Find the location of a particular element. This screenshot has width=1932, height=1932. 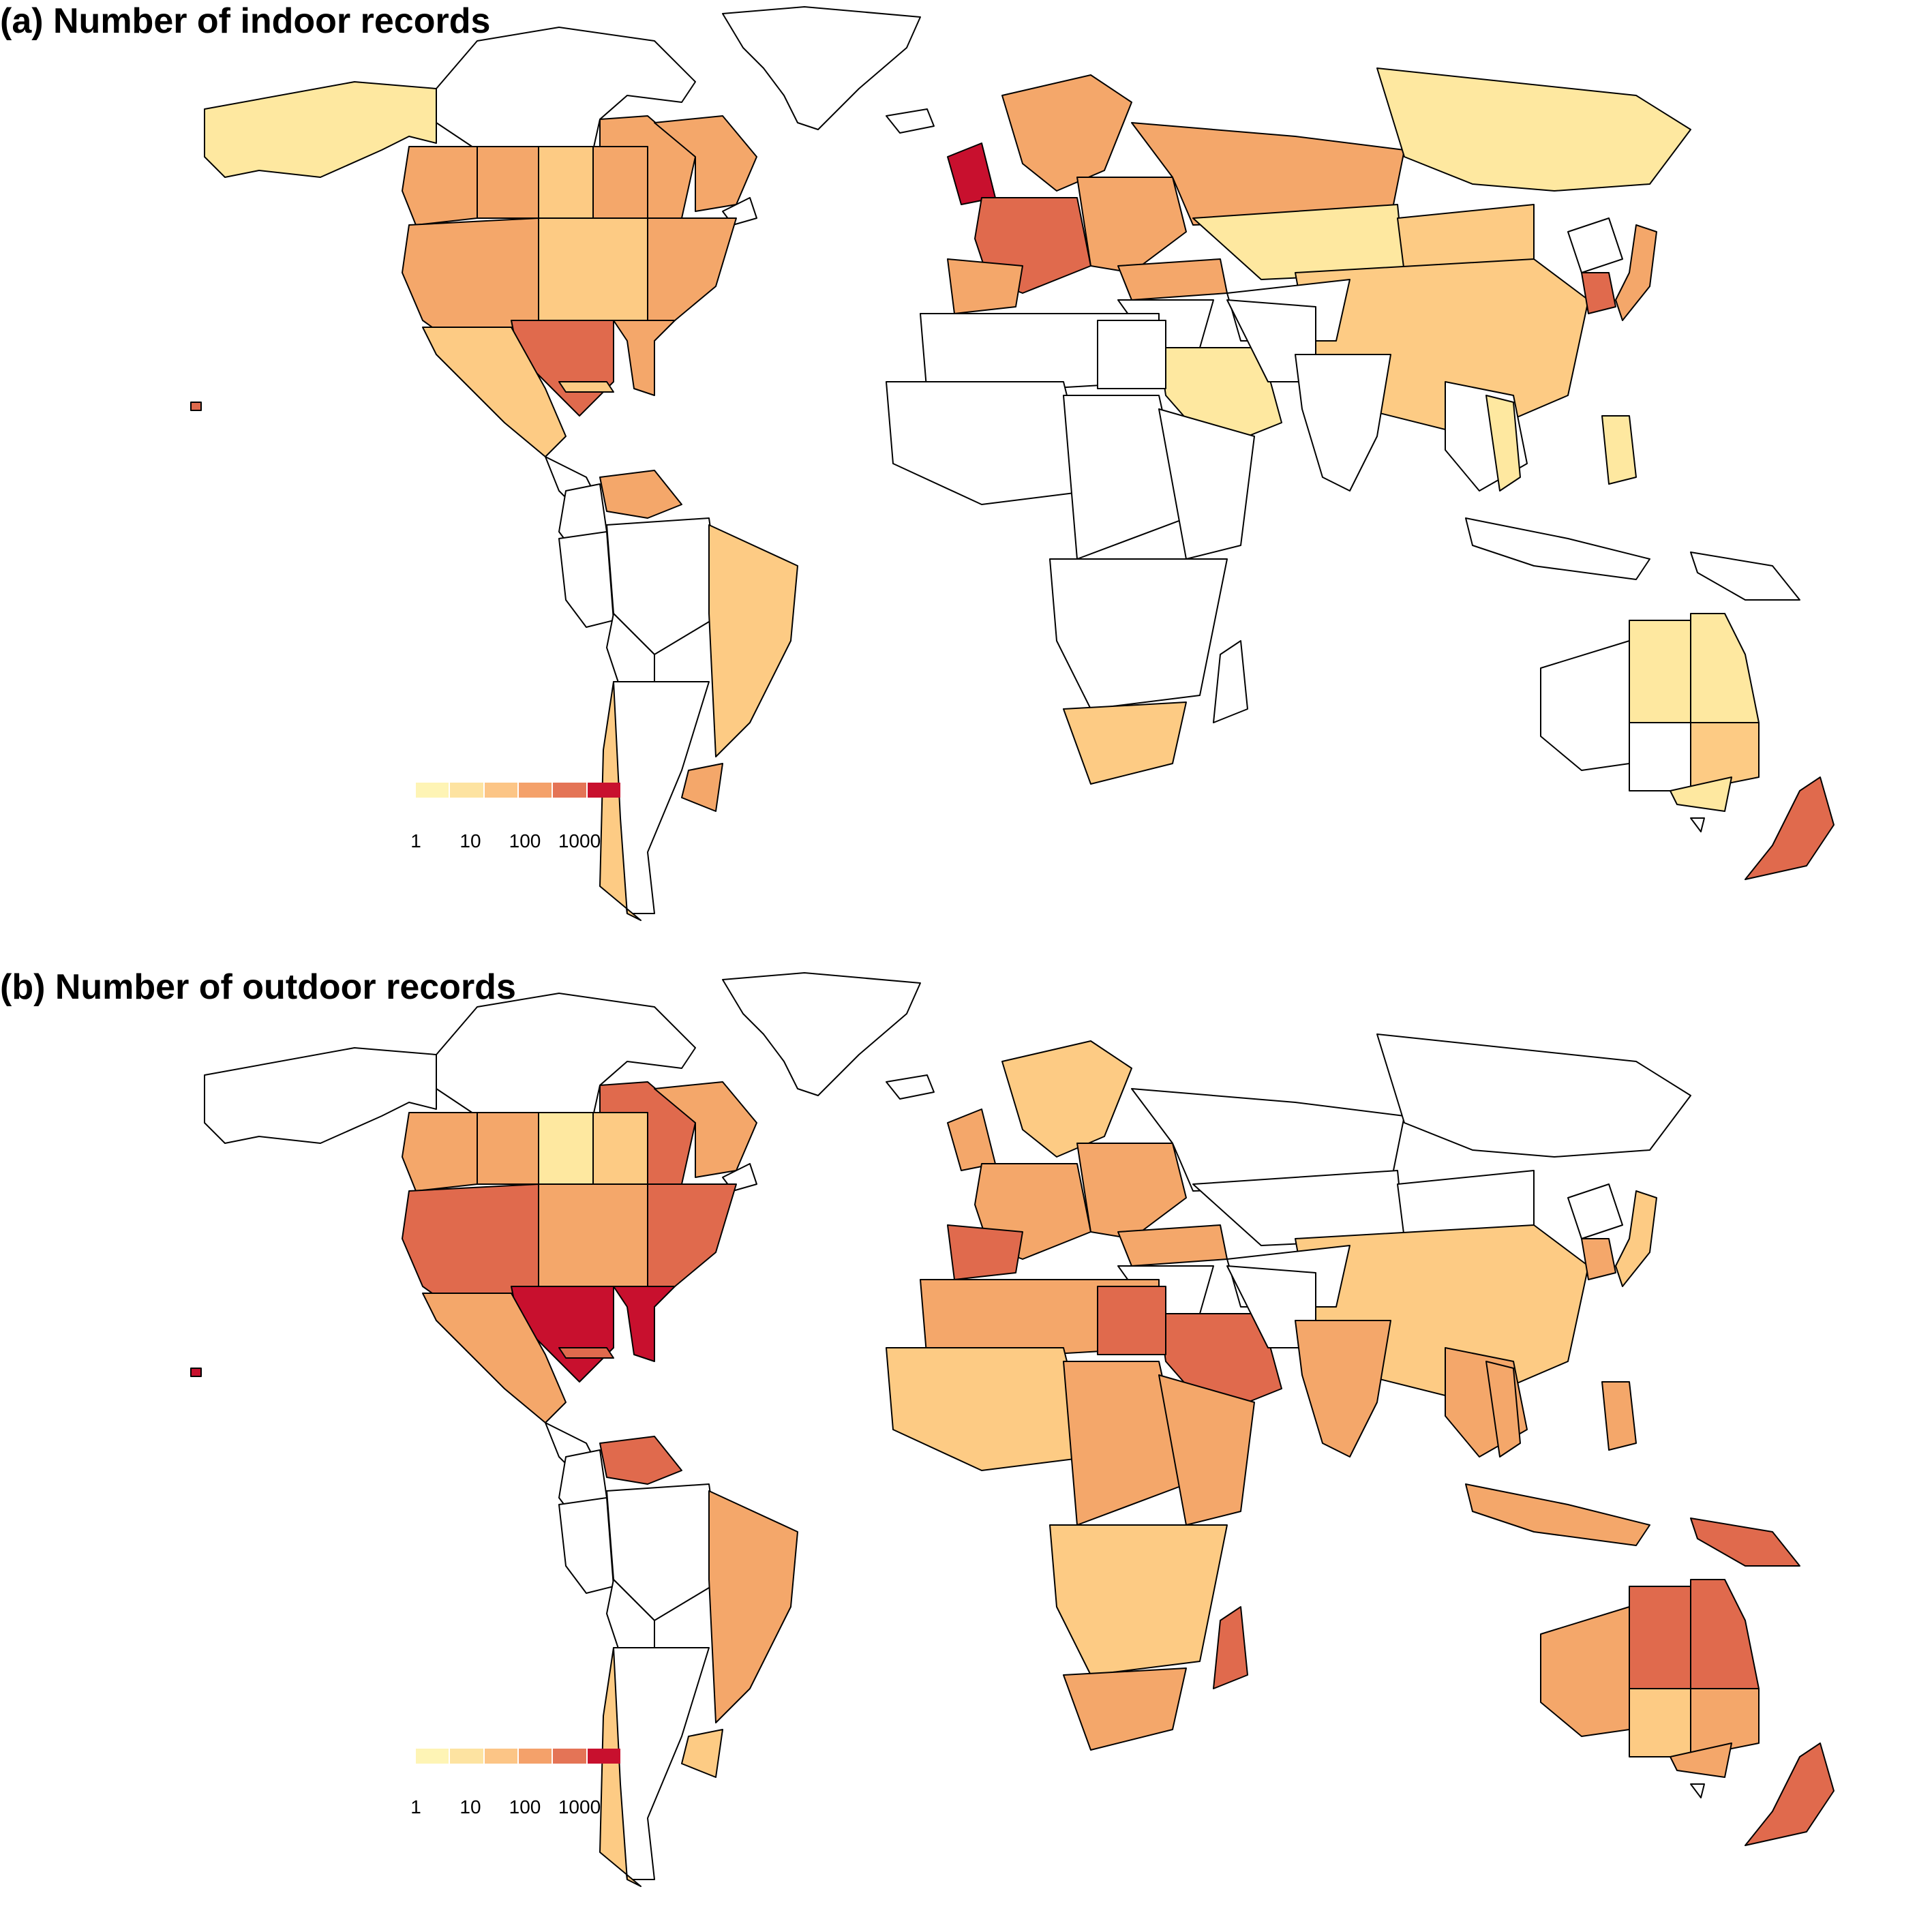

region-india is located at coordinates (1343, 1389).